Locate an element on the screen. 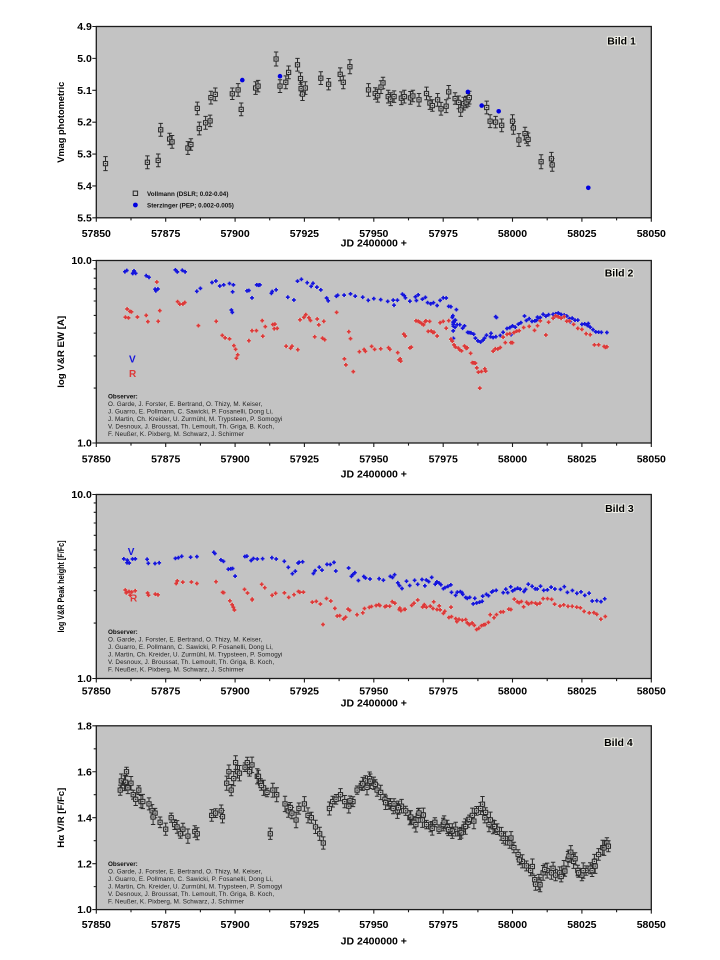  svg-text: 5.3 is located at coordinates (84, 155).